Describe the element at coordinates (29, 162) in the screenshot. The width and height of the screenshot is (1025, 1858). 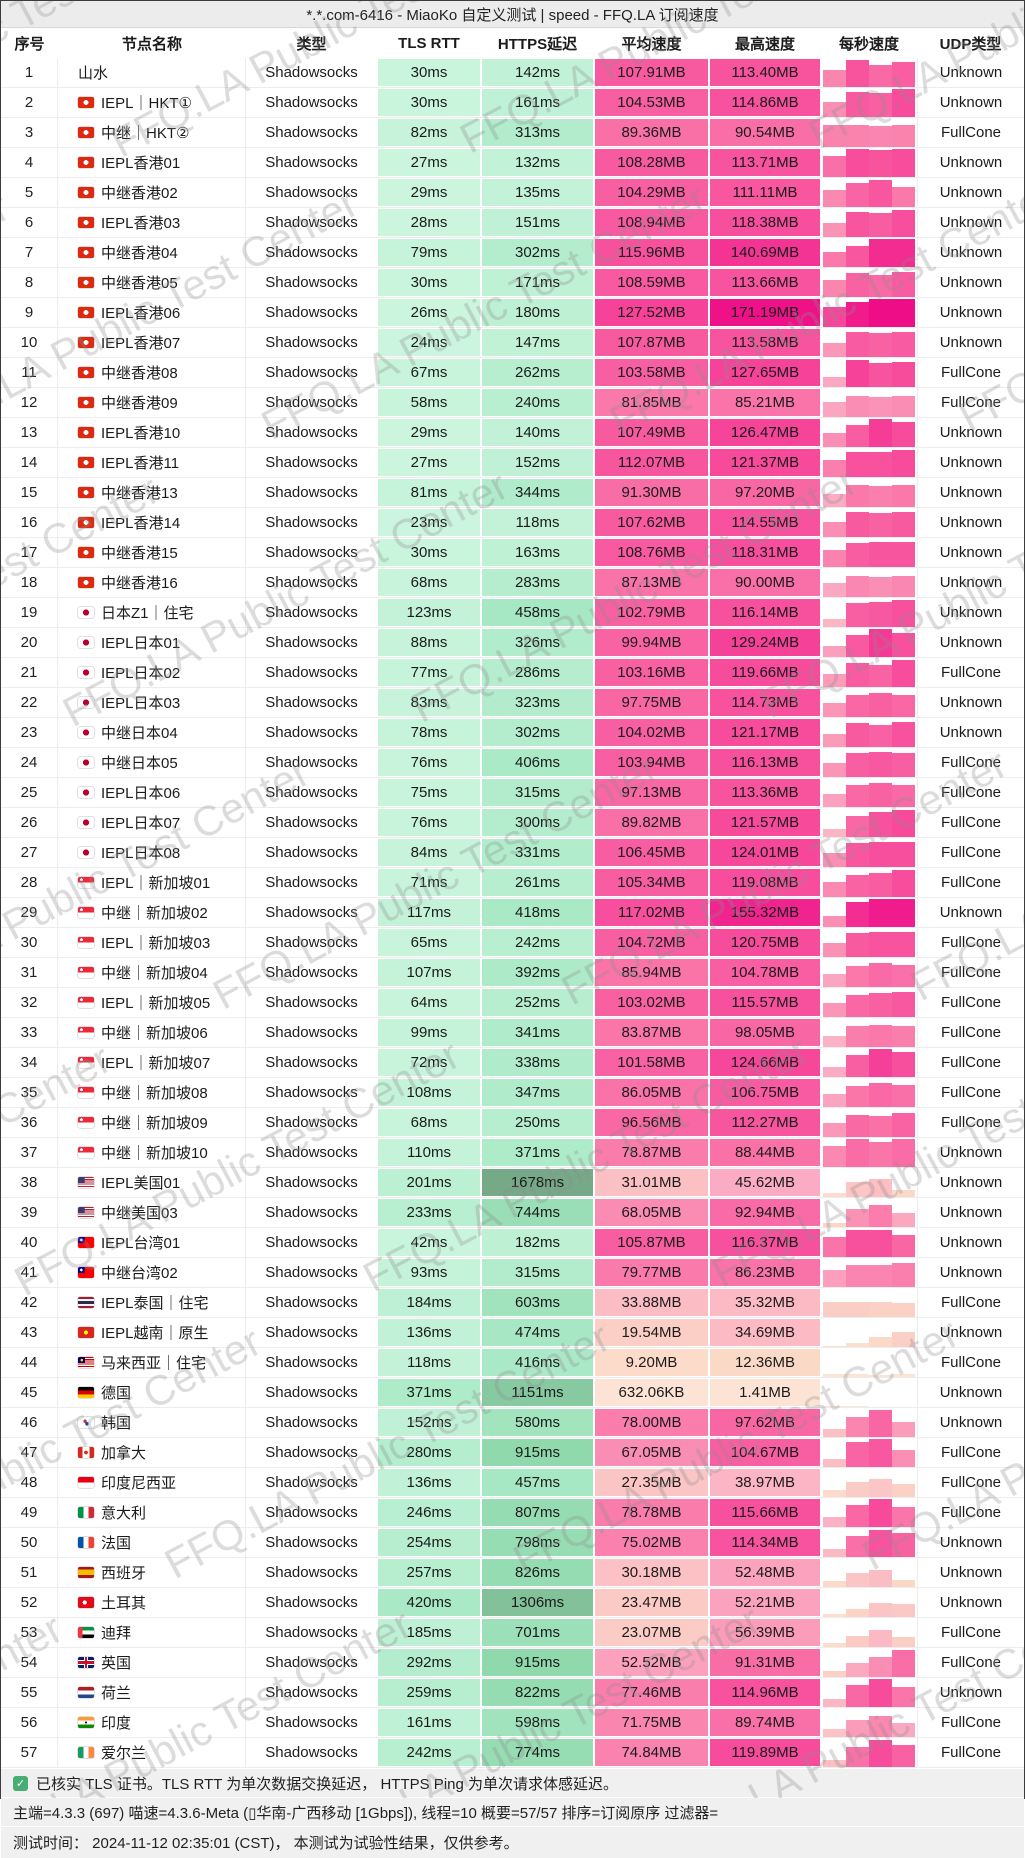
I see `cell-seq: 4` at that location.